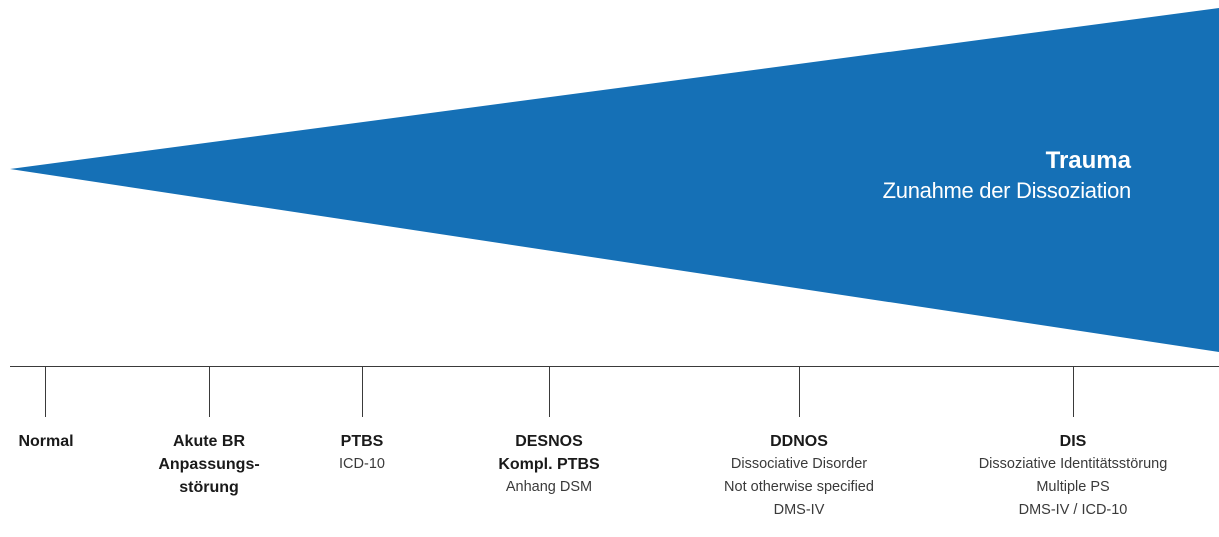  Describe the element at coordinates (614, 366) in the screenshot. I see `timeline-axis` at that location.